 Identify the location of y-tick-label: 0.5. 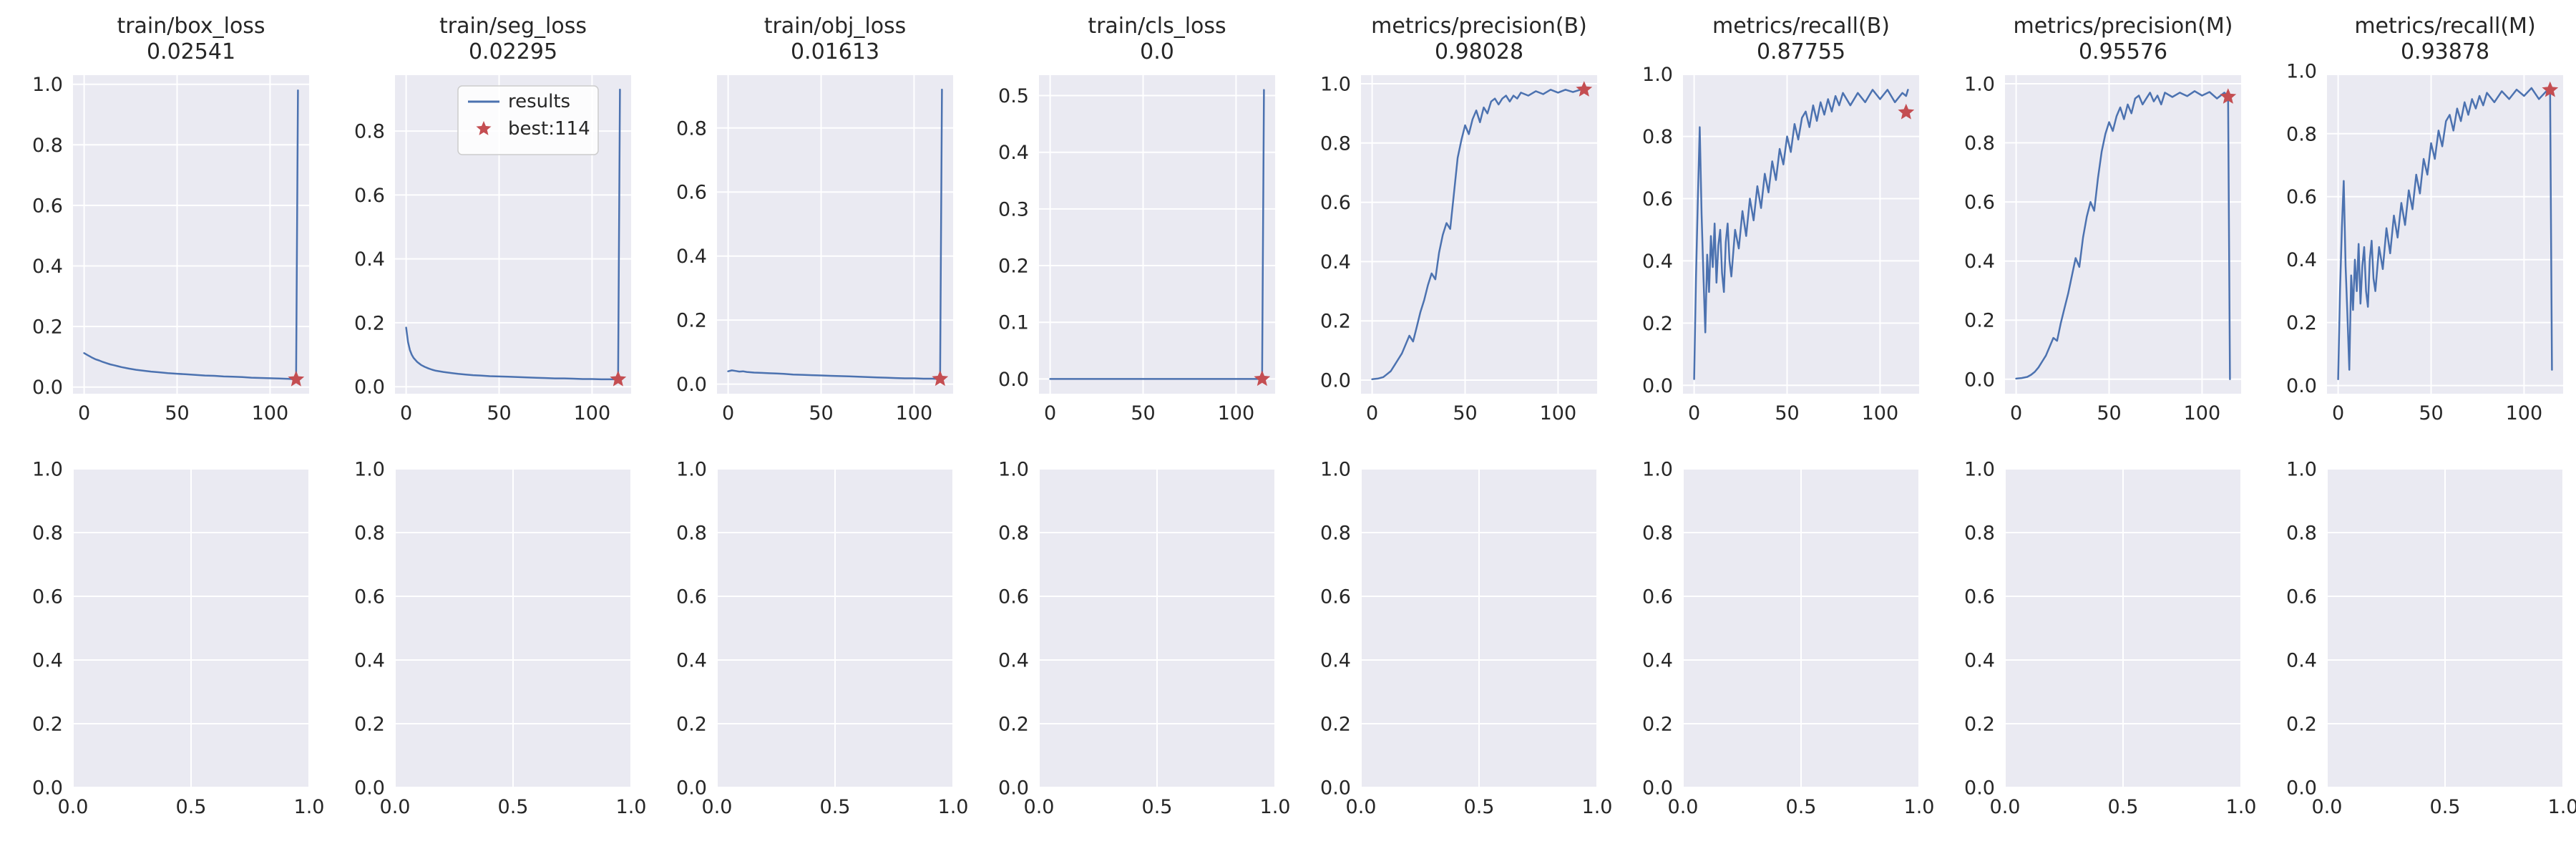
(1013, 96).